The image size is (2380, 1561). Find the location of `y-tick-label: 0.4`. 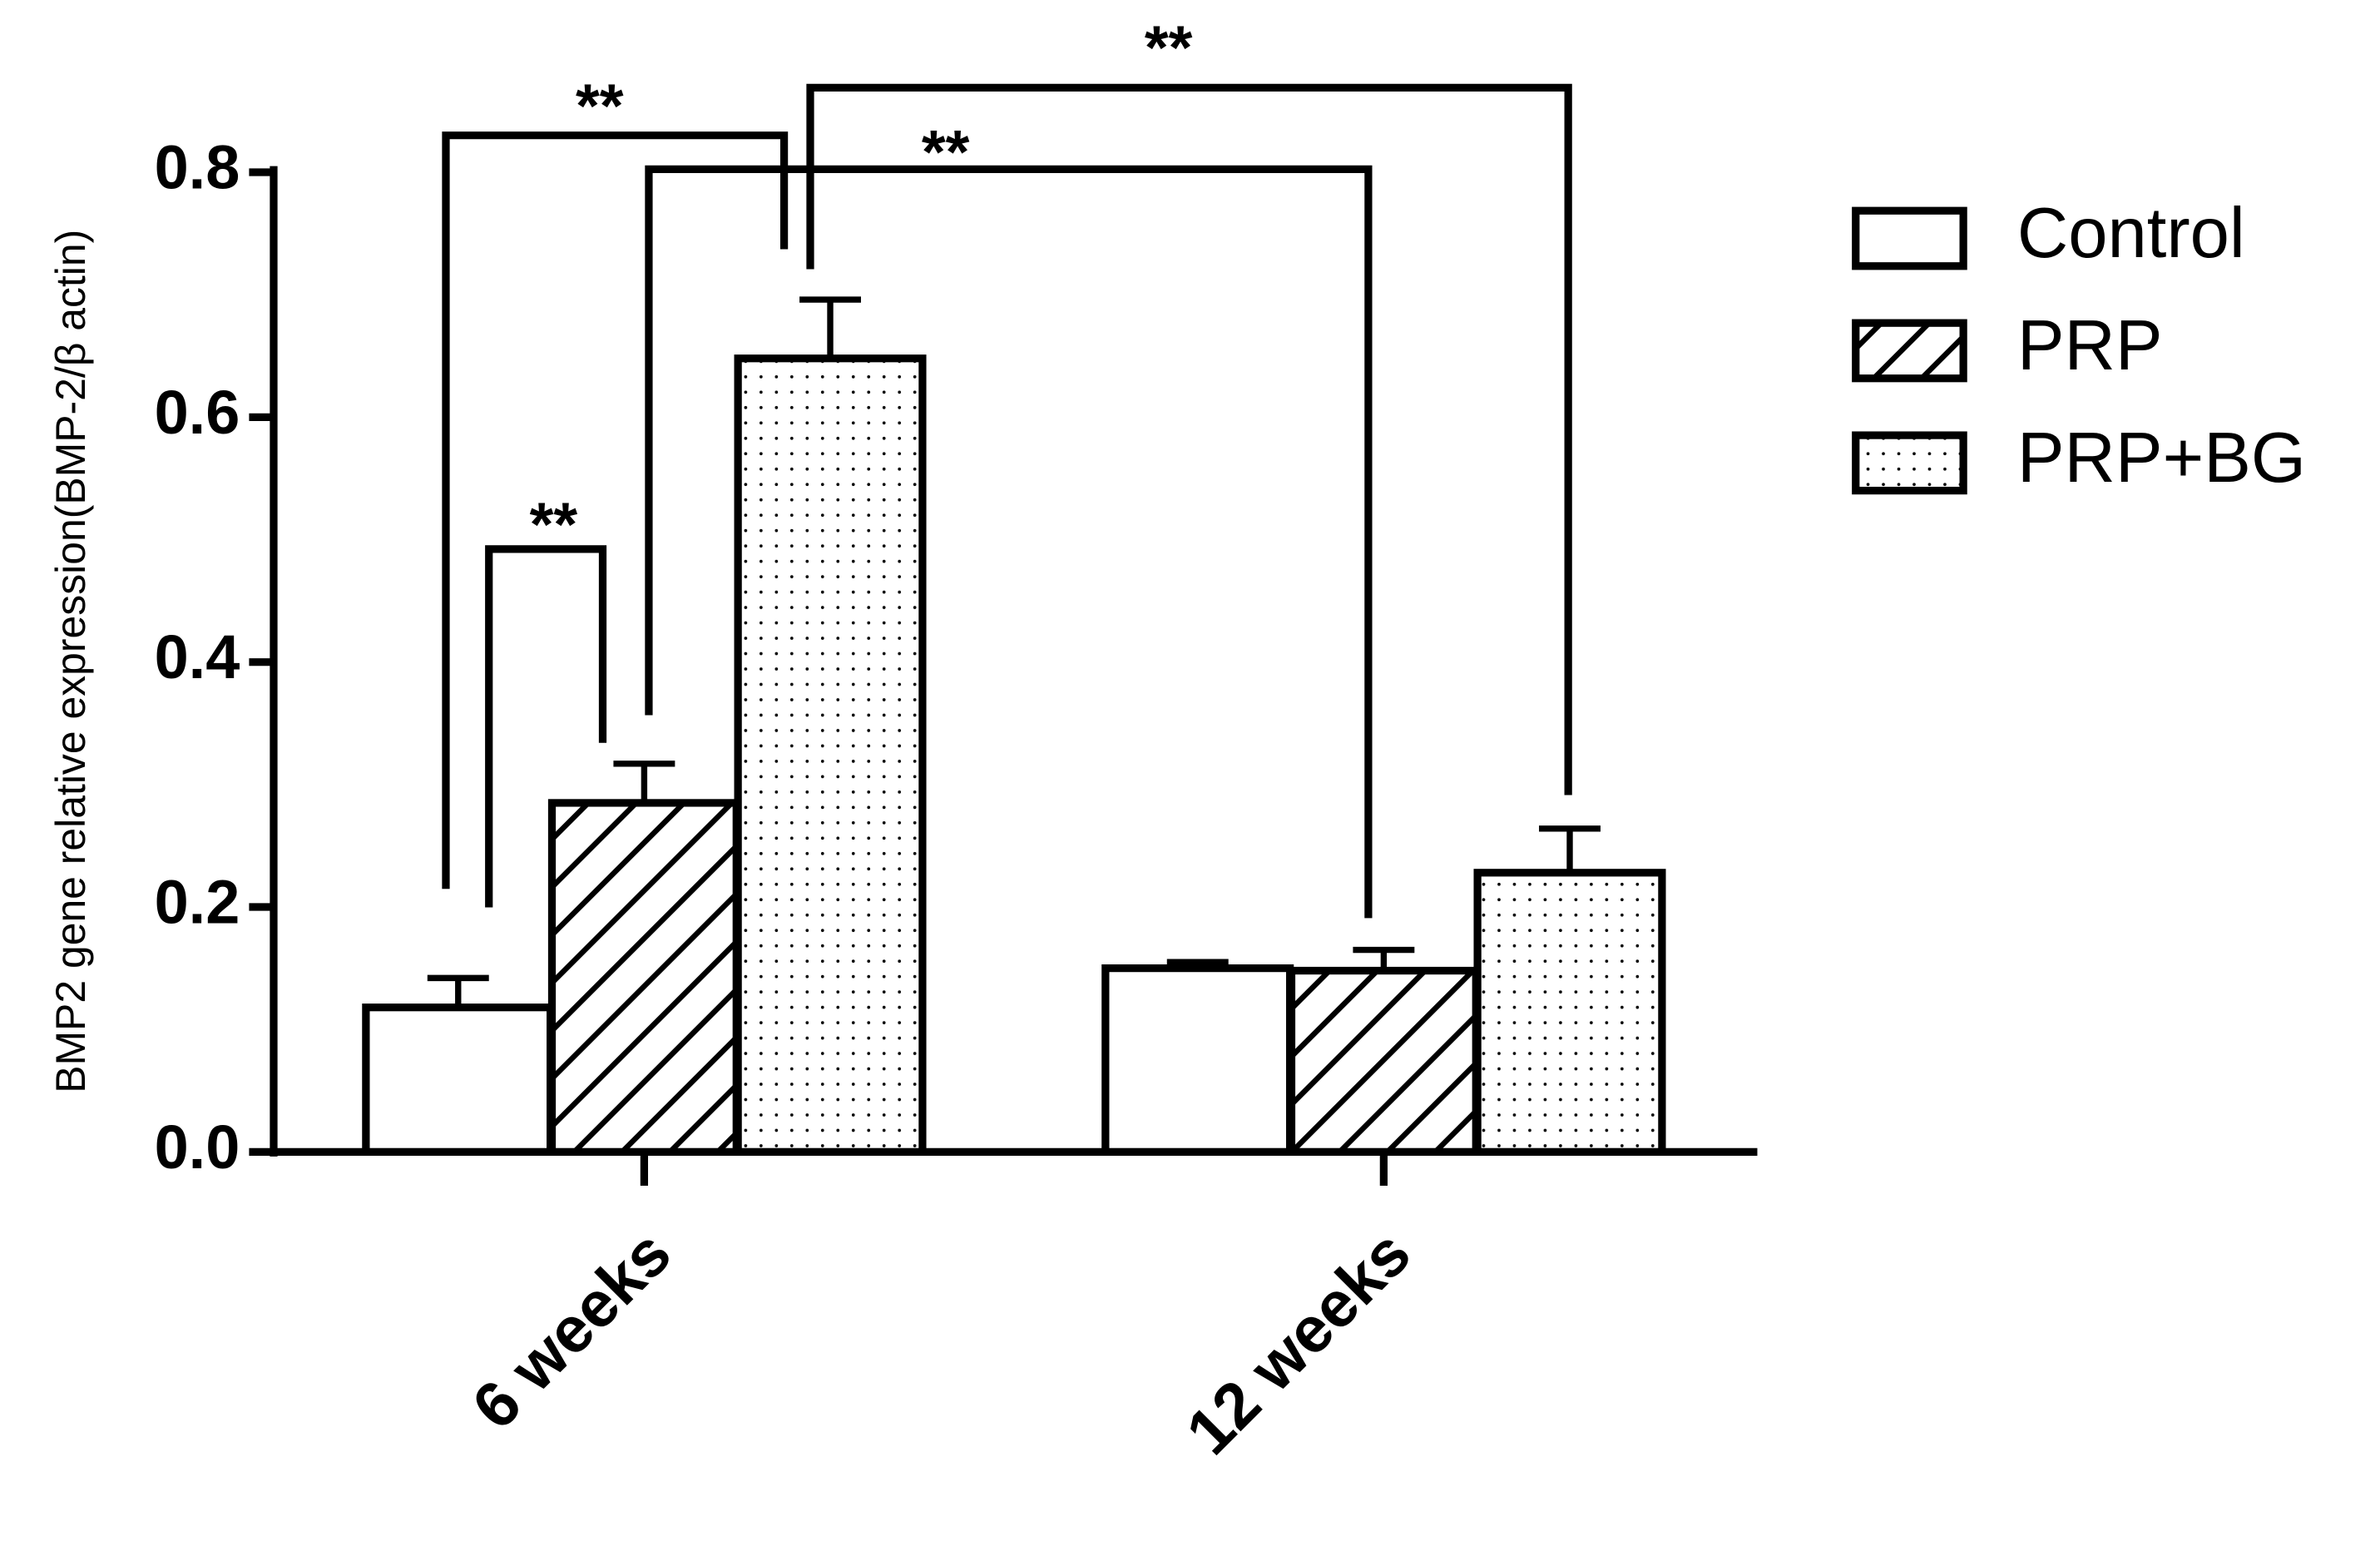

y-tick-label: 0.4 is located at coordinates (197, 656).